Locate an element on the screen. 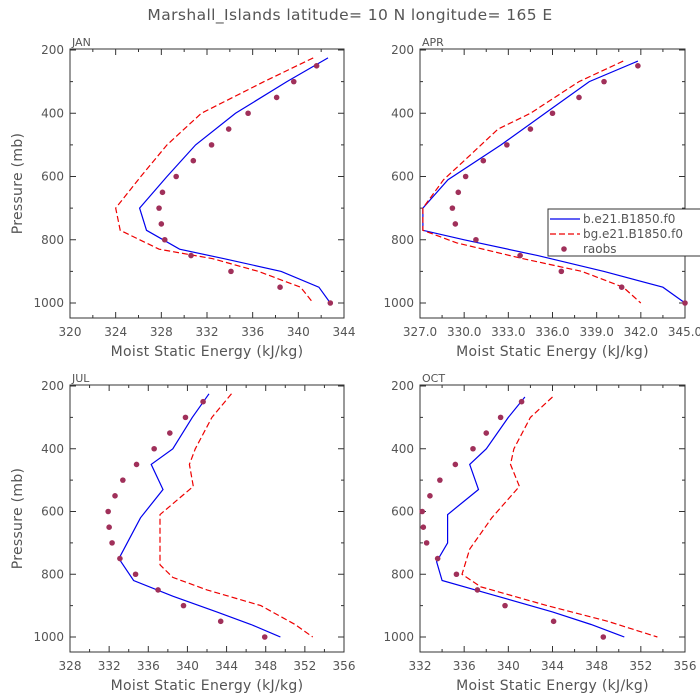 The height and width of the screenshot is (700, 700). x-tick-label: 348 is located at coordinates (265, 666).